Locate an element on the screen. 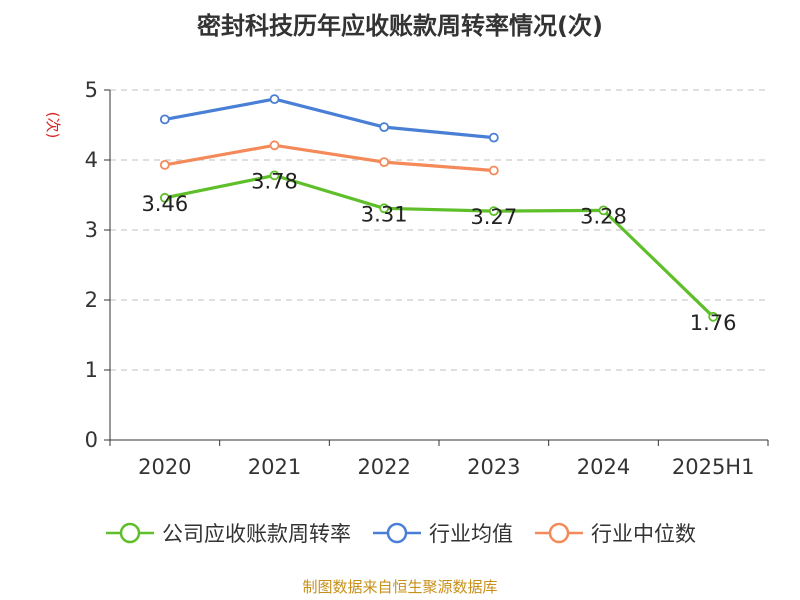 The height and width of the screenshot is (600, 800). y-tick-label: 4 is located at coordinates (91, 160).